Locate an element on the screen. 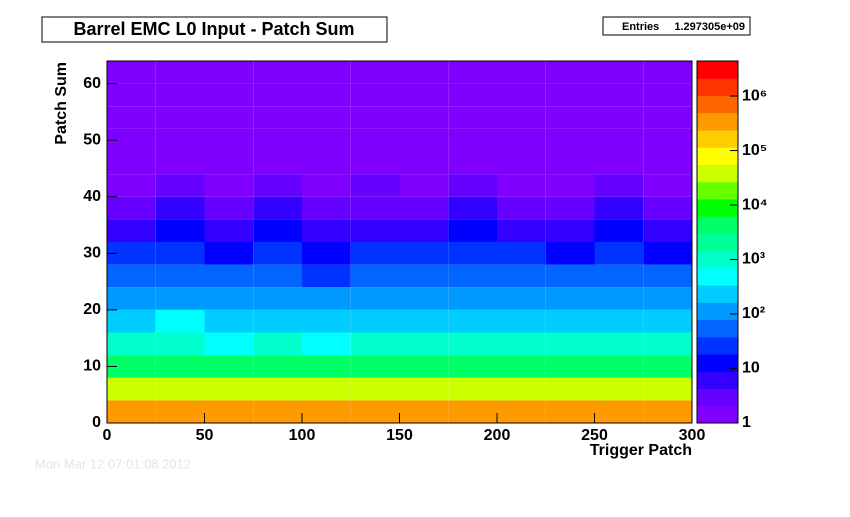 Image resolution: width=850 pixels, height=517 pixels. y-tick-label: 40 is located at coordinates (92, 196).